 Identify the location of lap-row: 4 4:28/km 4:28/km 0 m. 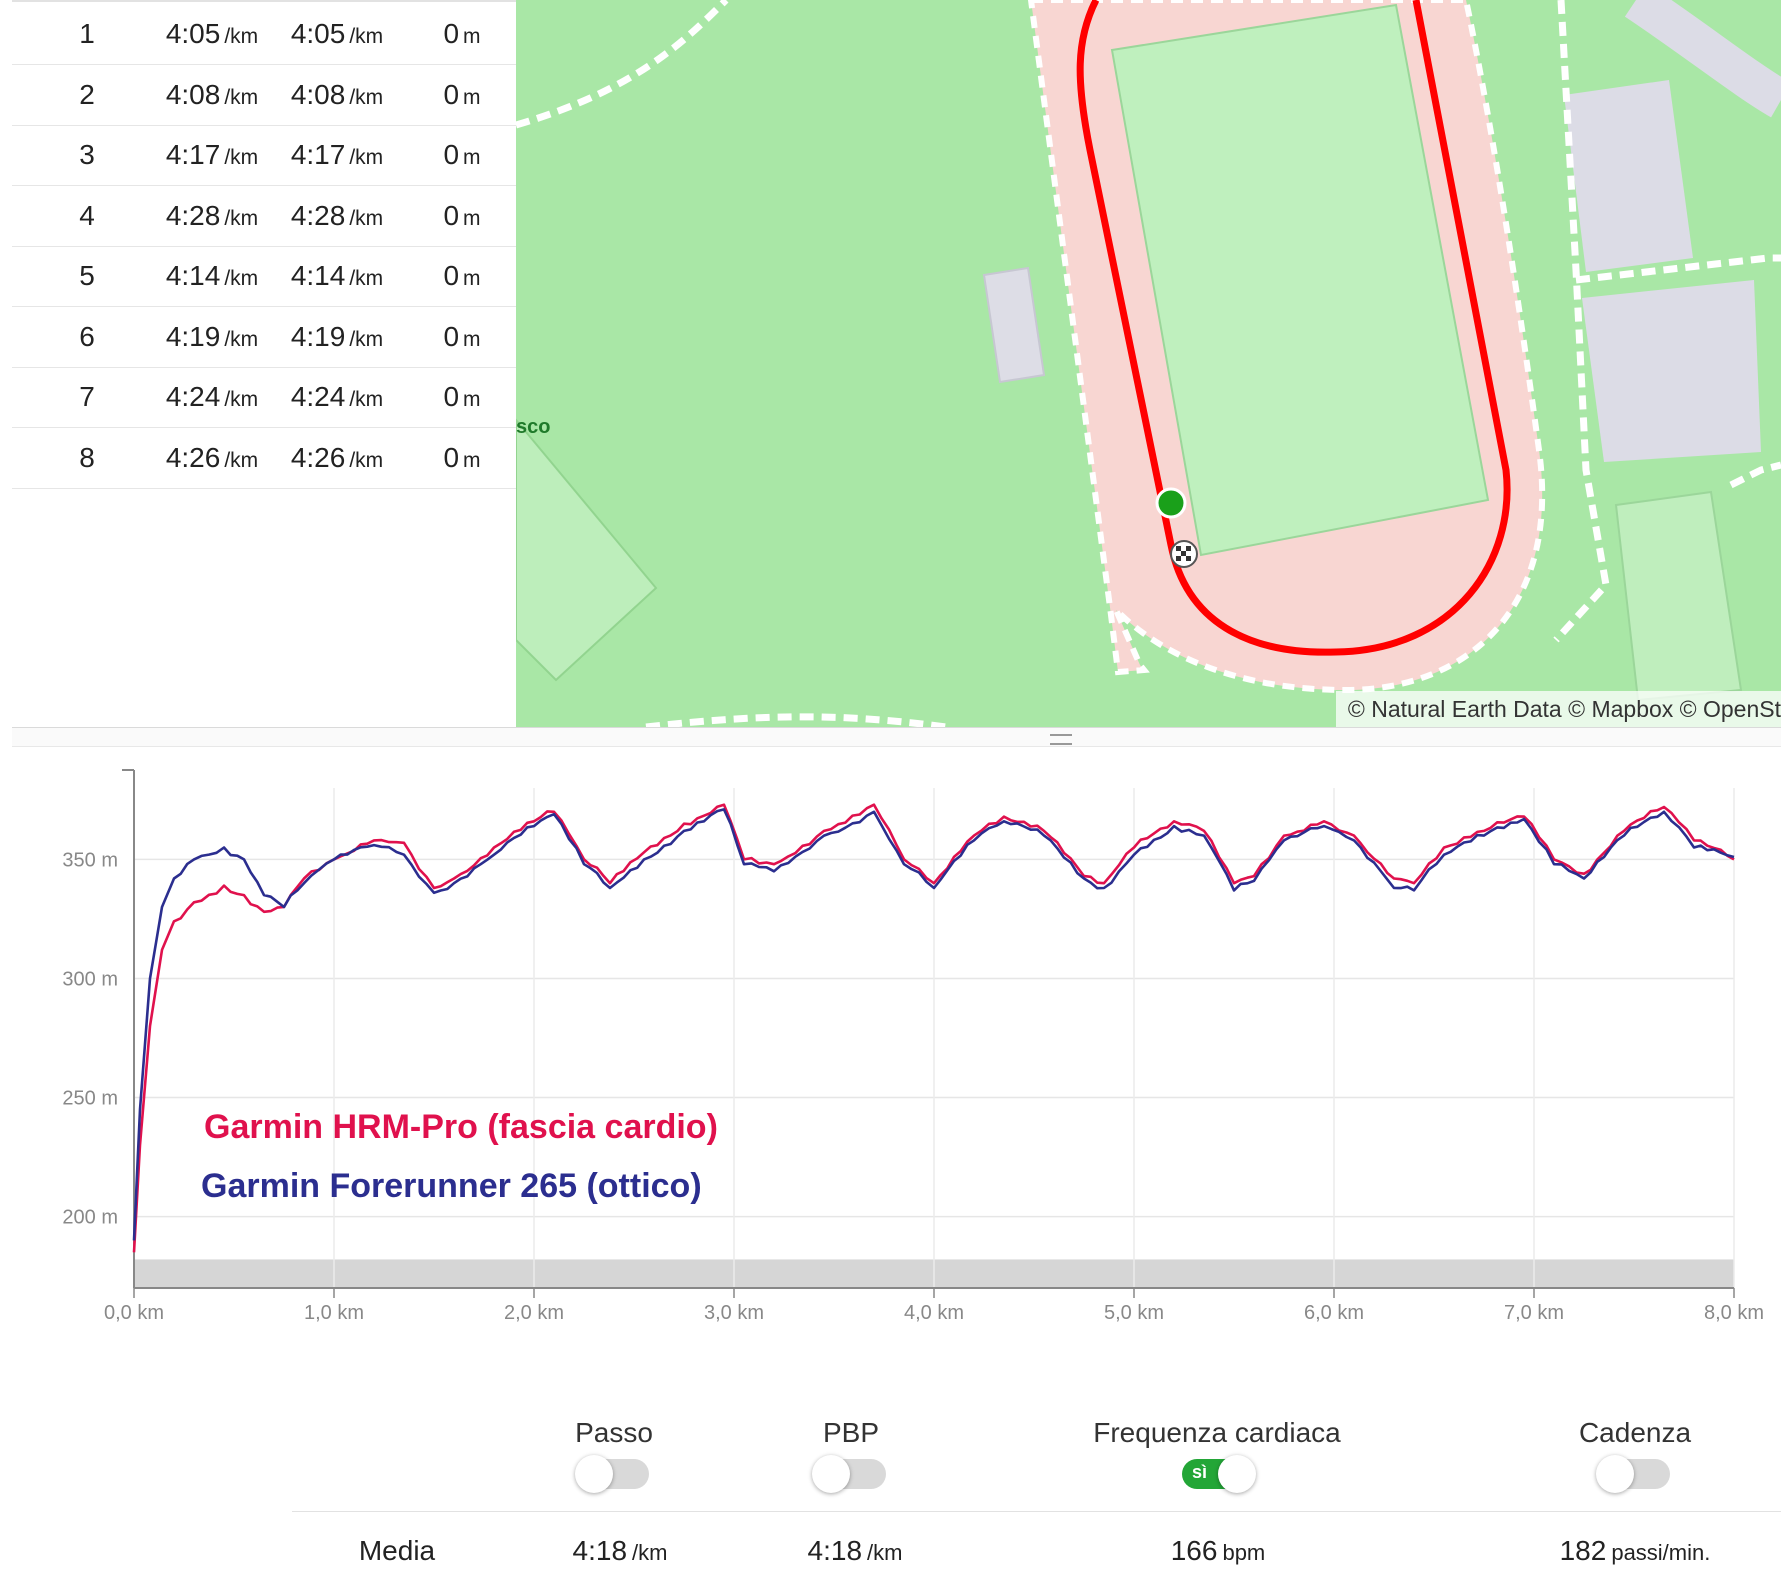
(264, 216).